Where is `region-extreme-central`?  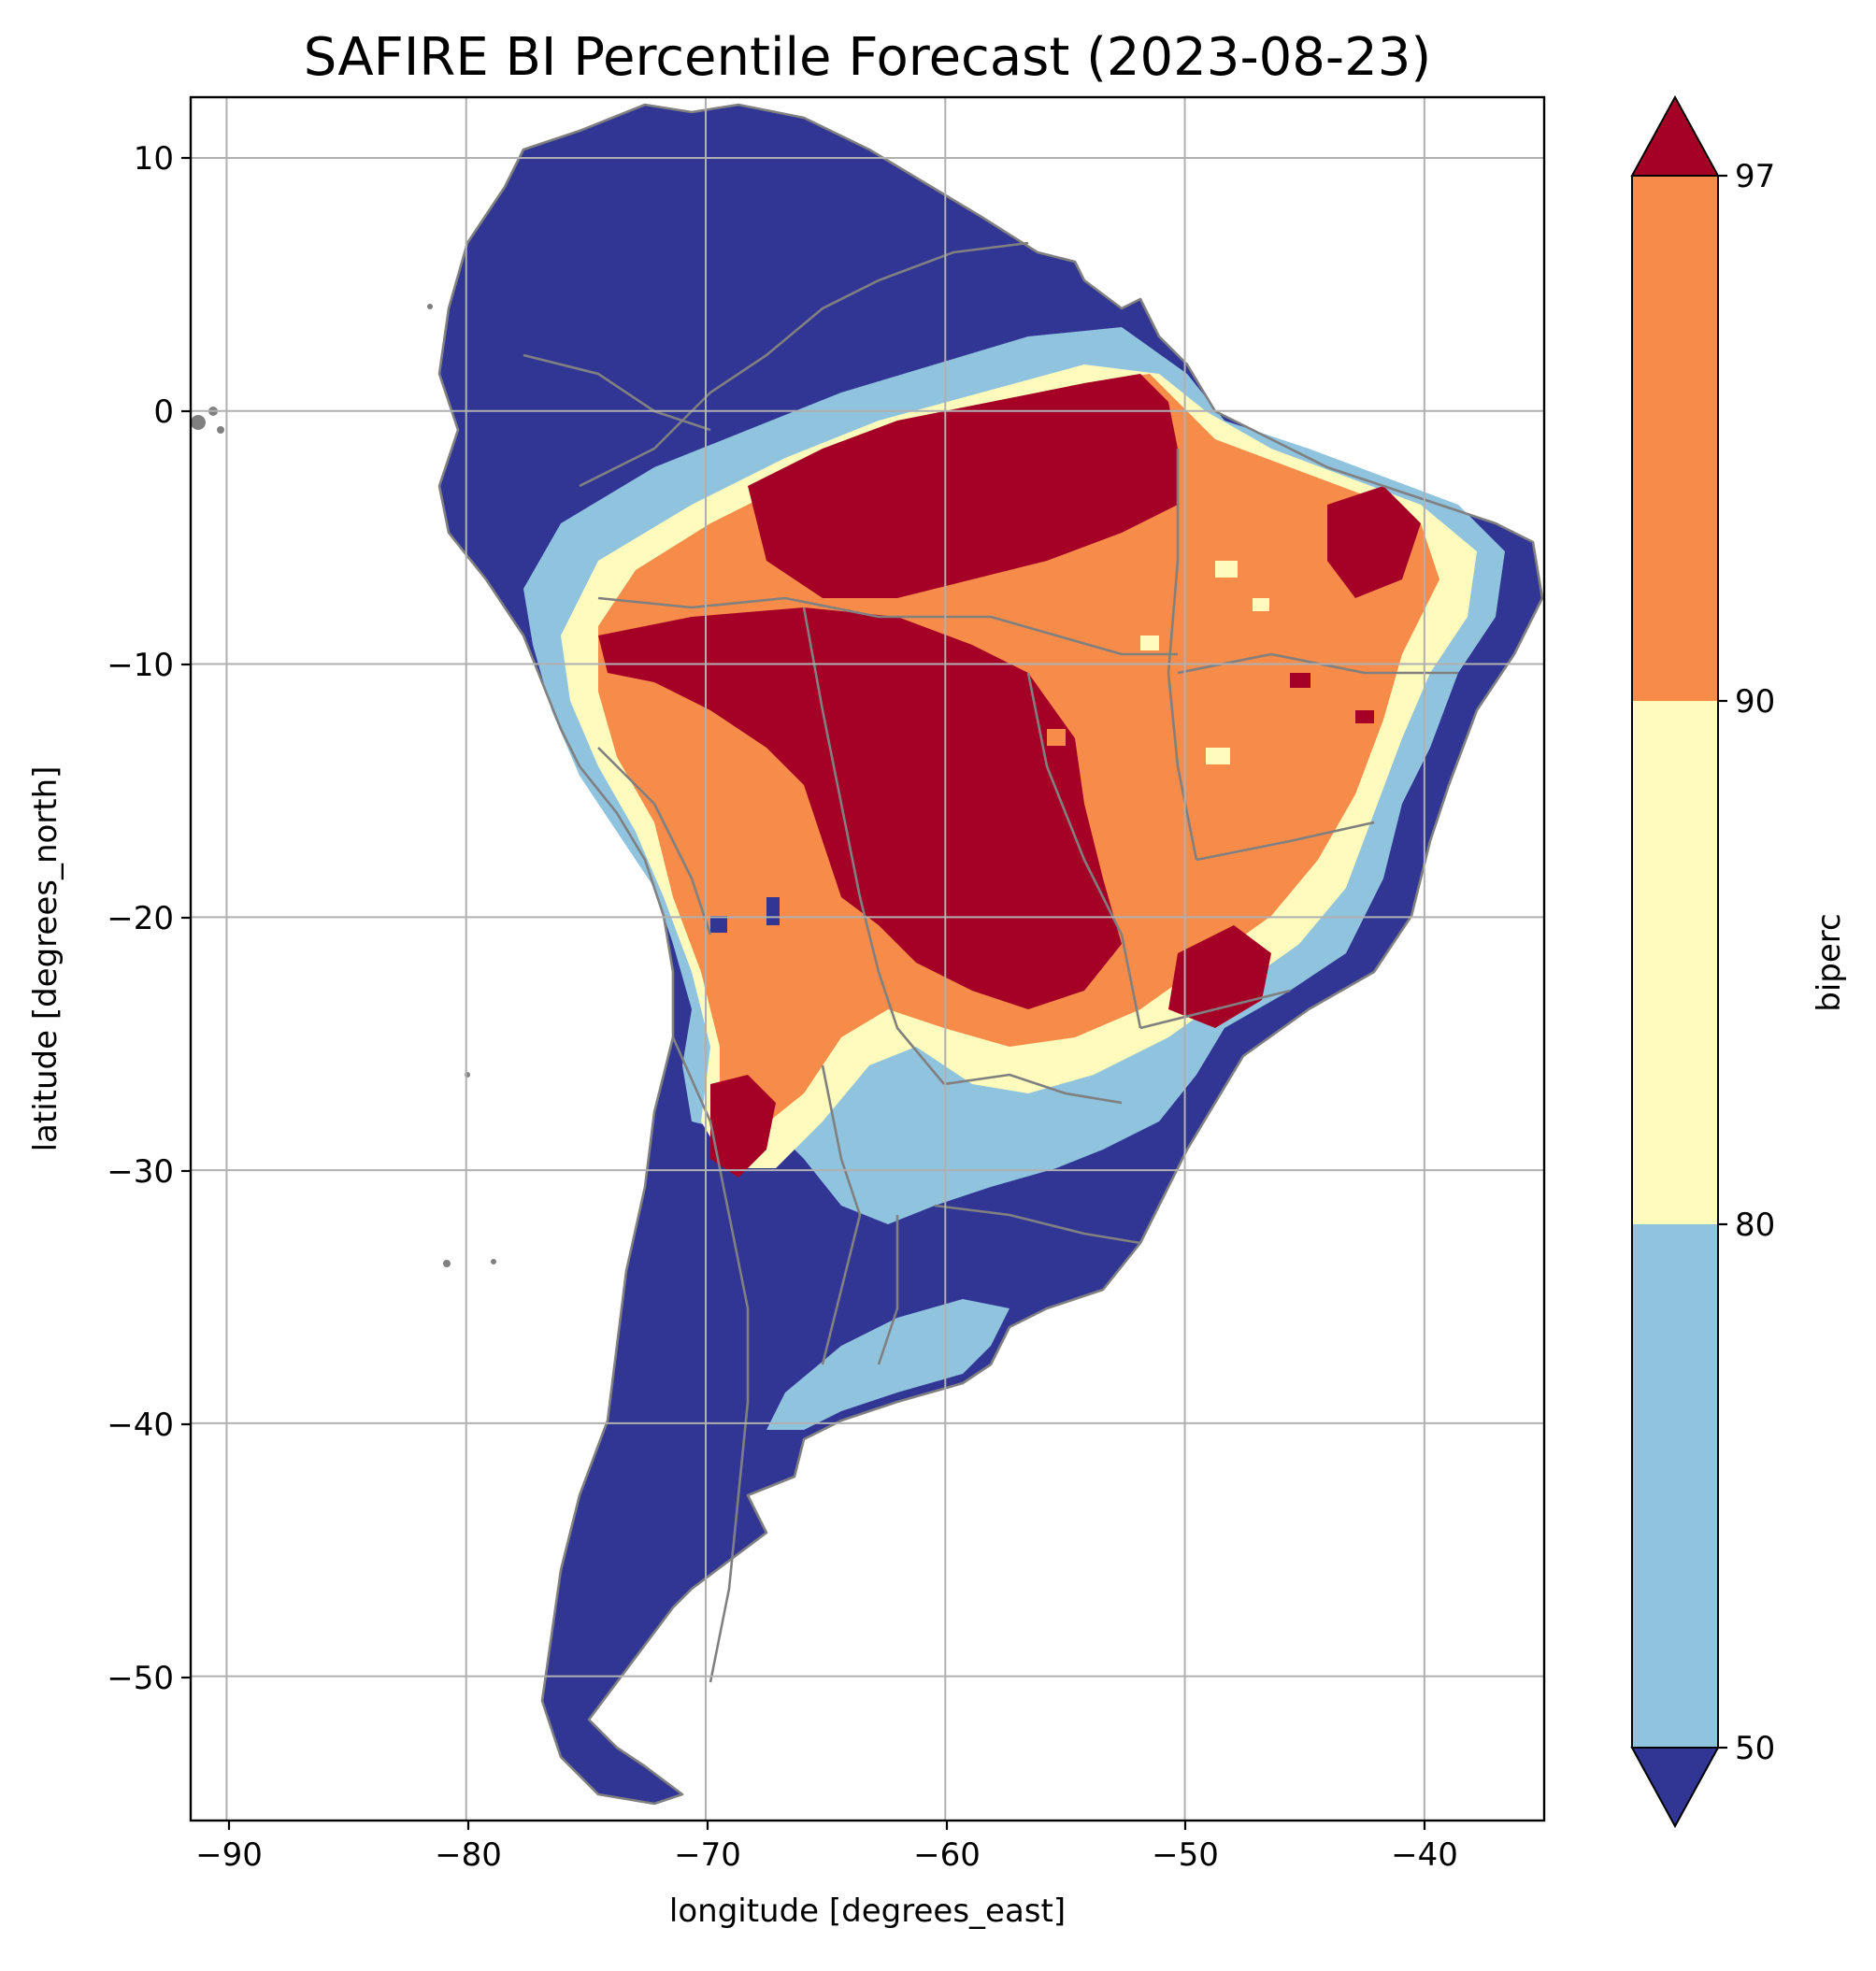
region-extreme-central is located at coordinates (860, 808).